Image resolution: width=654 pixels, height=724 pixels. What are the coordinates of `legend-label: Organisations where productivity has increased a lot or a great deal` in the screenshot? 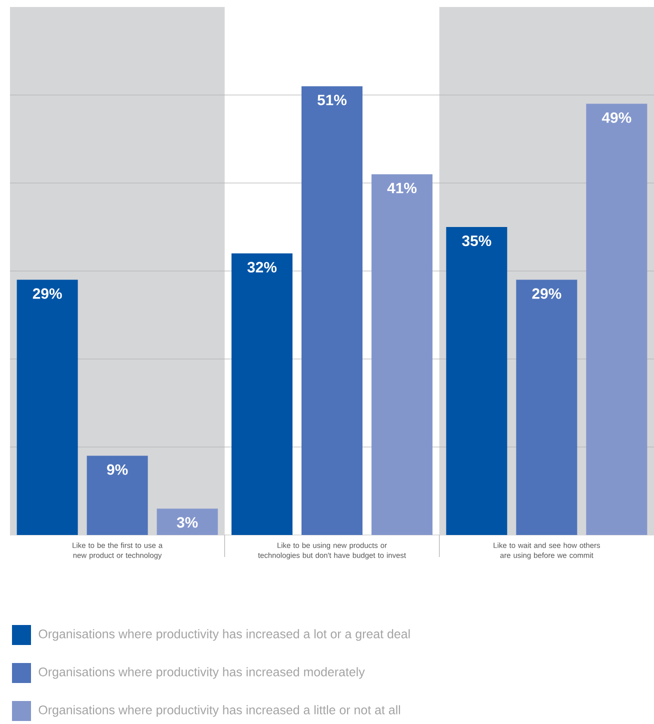 It's located at (224, 635).